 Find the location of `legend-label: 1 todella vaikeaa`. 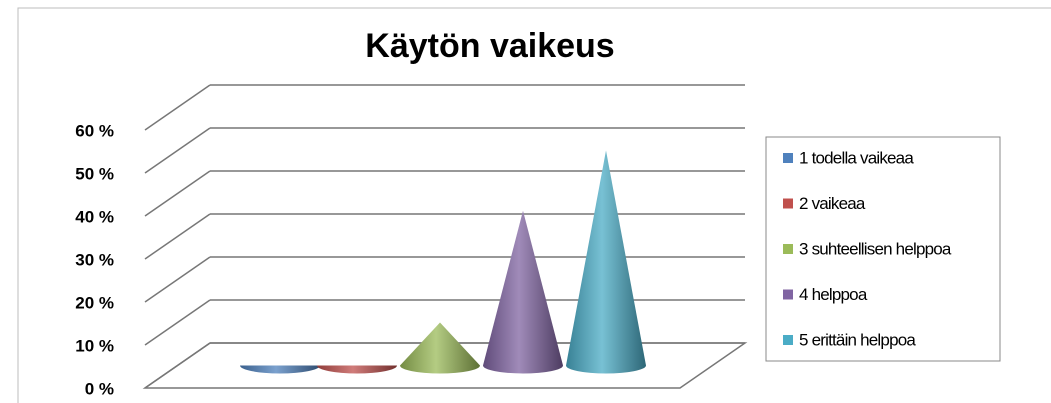

legend-label: 1 todella vaikeaa is located at coordinates (856, 157).